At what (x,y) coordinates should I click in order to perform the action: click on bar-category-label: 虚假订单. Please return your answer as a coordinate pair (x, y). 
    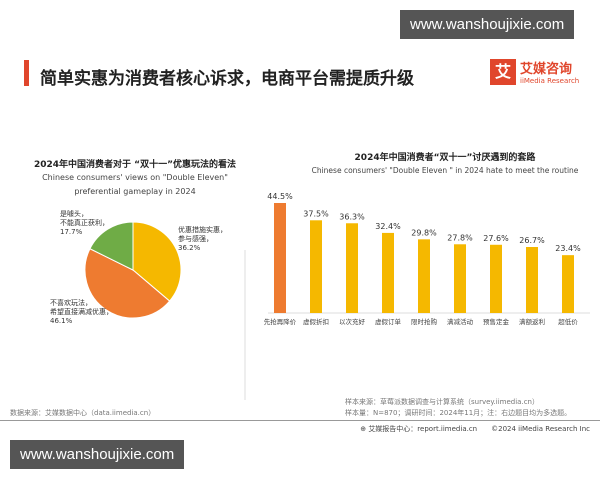
    Looking at the image, I should click on (388, 321).